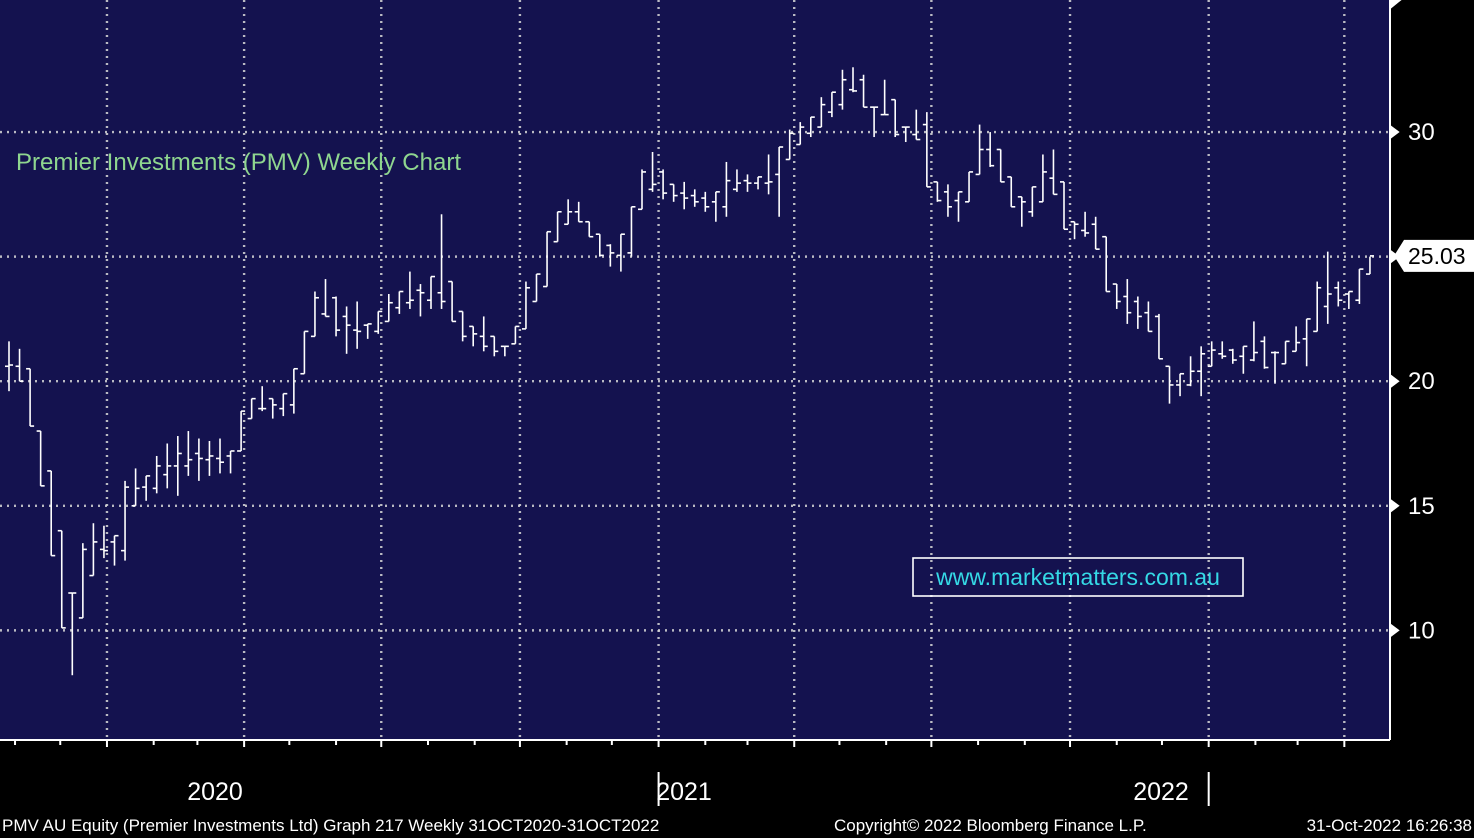 The image size is (1474, 838). What do you see at coordinates (933, 789) in the screenshot?
I see `year-separators` at bounding box center [933, 789].